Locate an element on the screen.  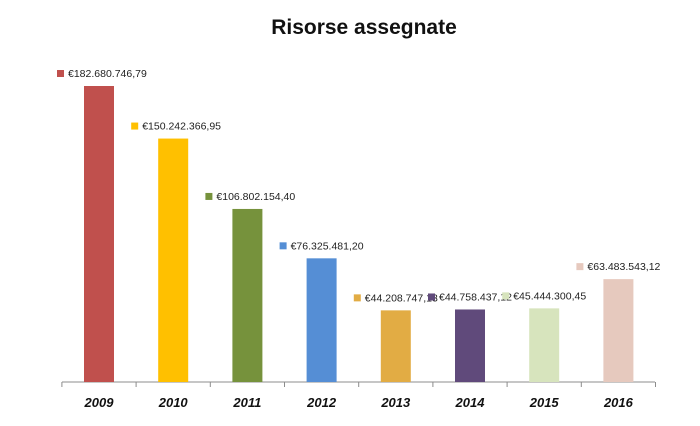
data-label-marker-2011 is located at coordinates (209, 196).